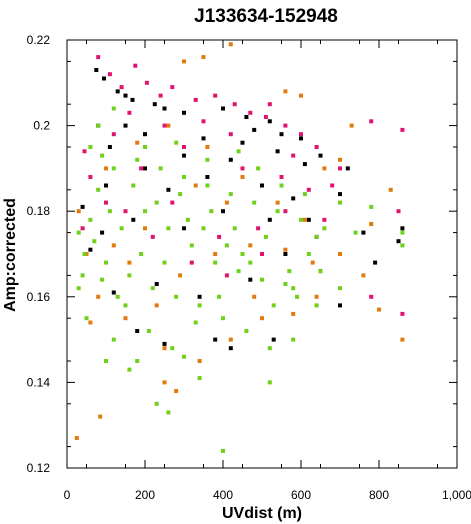 The image size is (471, 524). What do you see at coordinates (145, 495) in the screenshot?
I see `x-tick-label: 200` at bounding box center [145, 495].